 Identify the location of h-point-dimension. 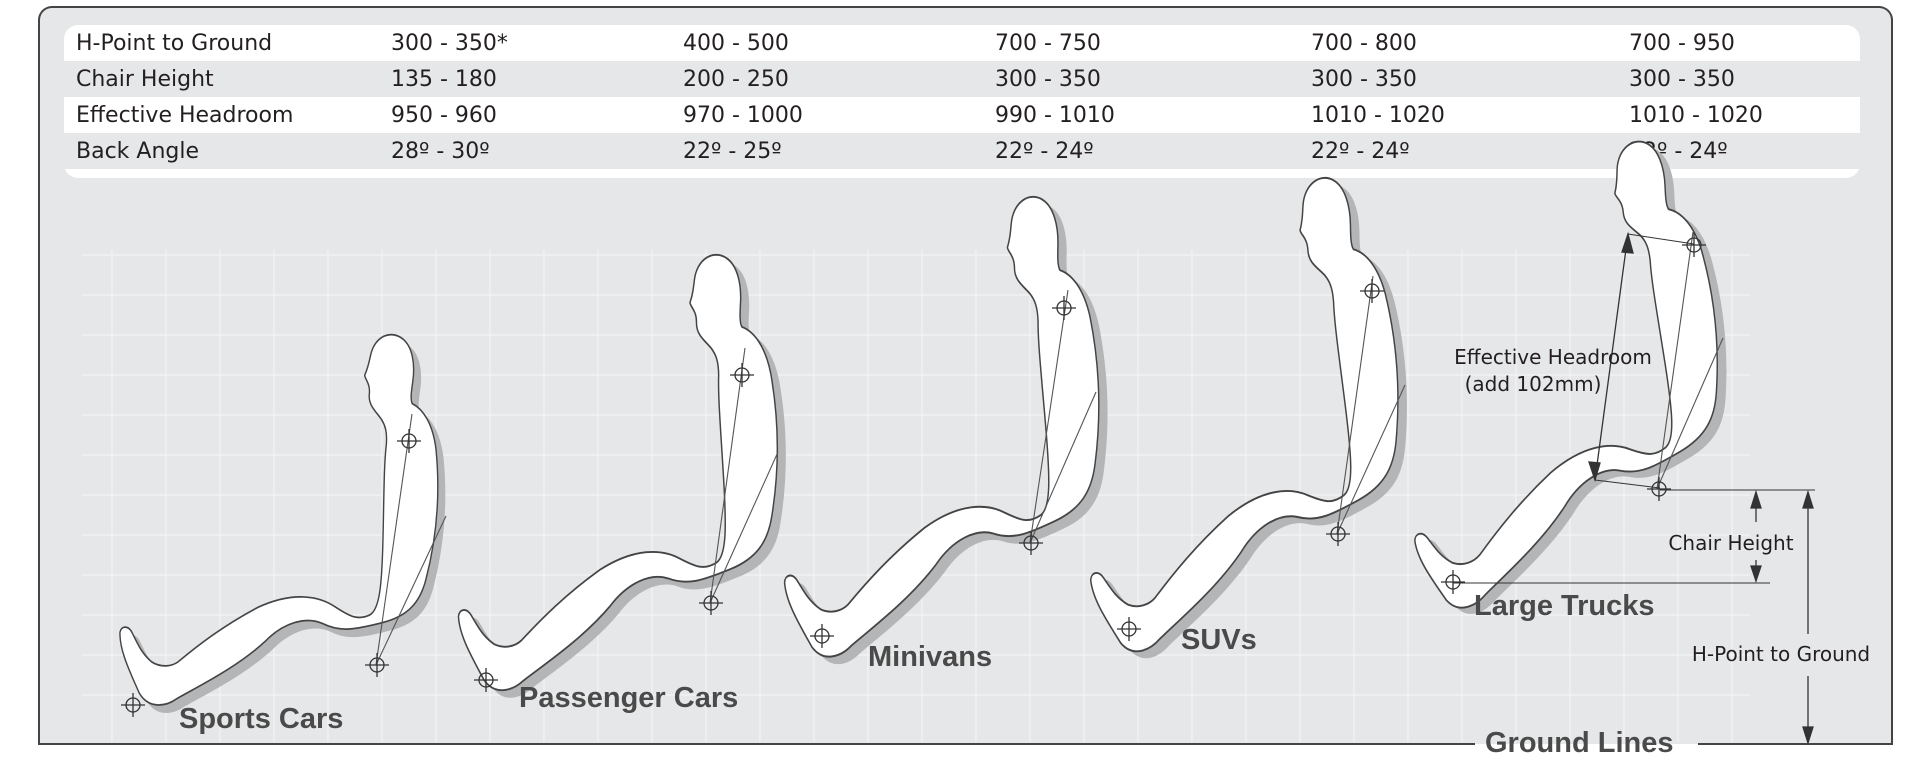
(1808, 617).